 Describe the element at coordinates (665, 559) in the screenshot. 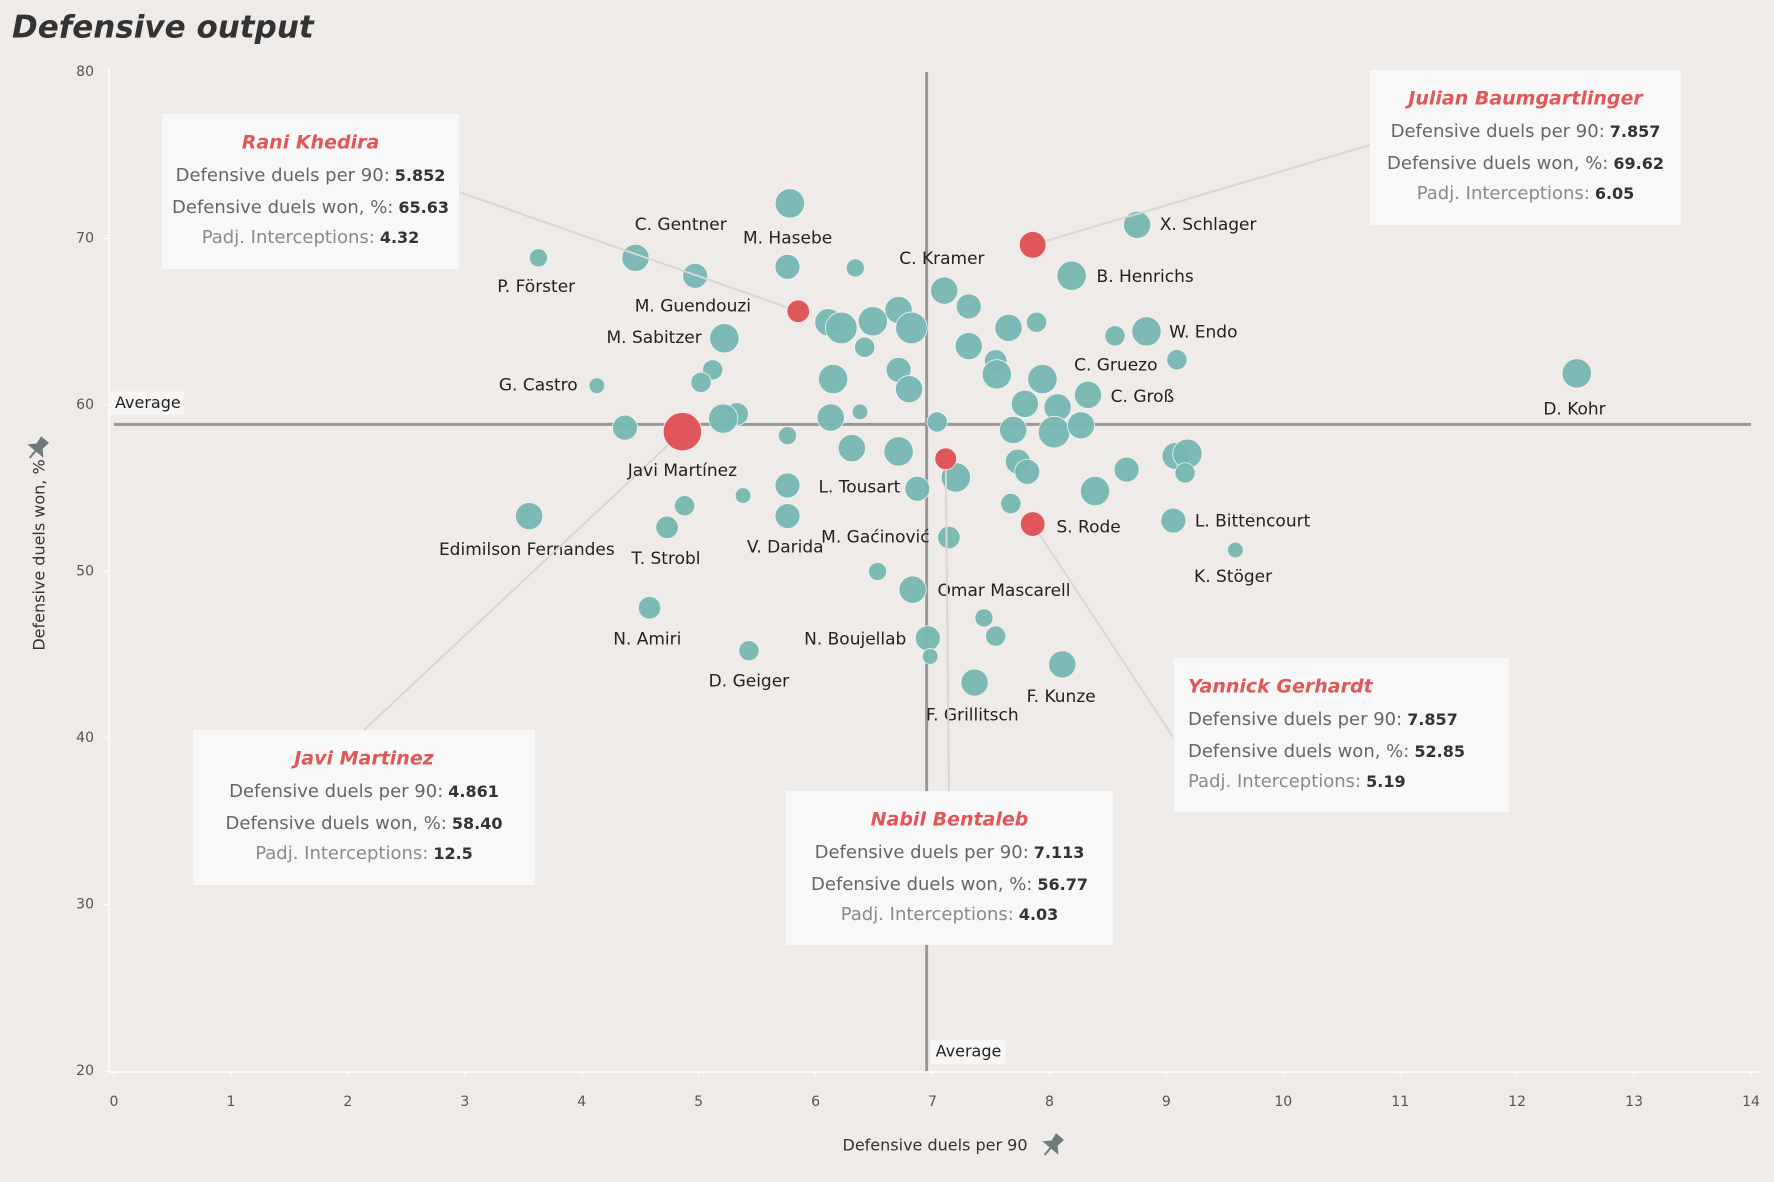

I see `point-label: T. Strobl` at that location.